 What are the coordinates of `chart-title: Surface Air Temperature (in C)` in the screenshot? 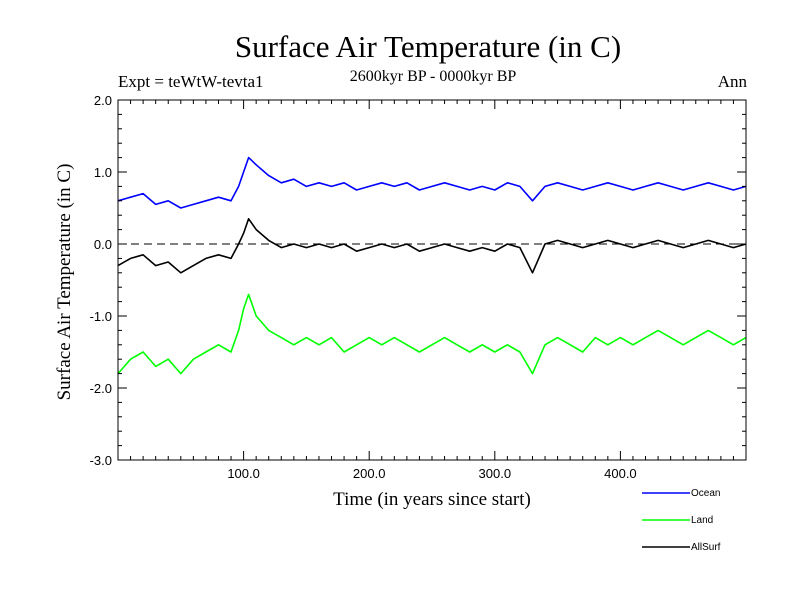 It's located at (428, 46).